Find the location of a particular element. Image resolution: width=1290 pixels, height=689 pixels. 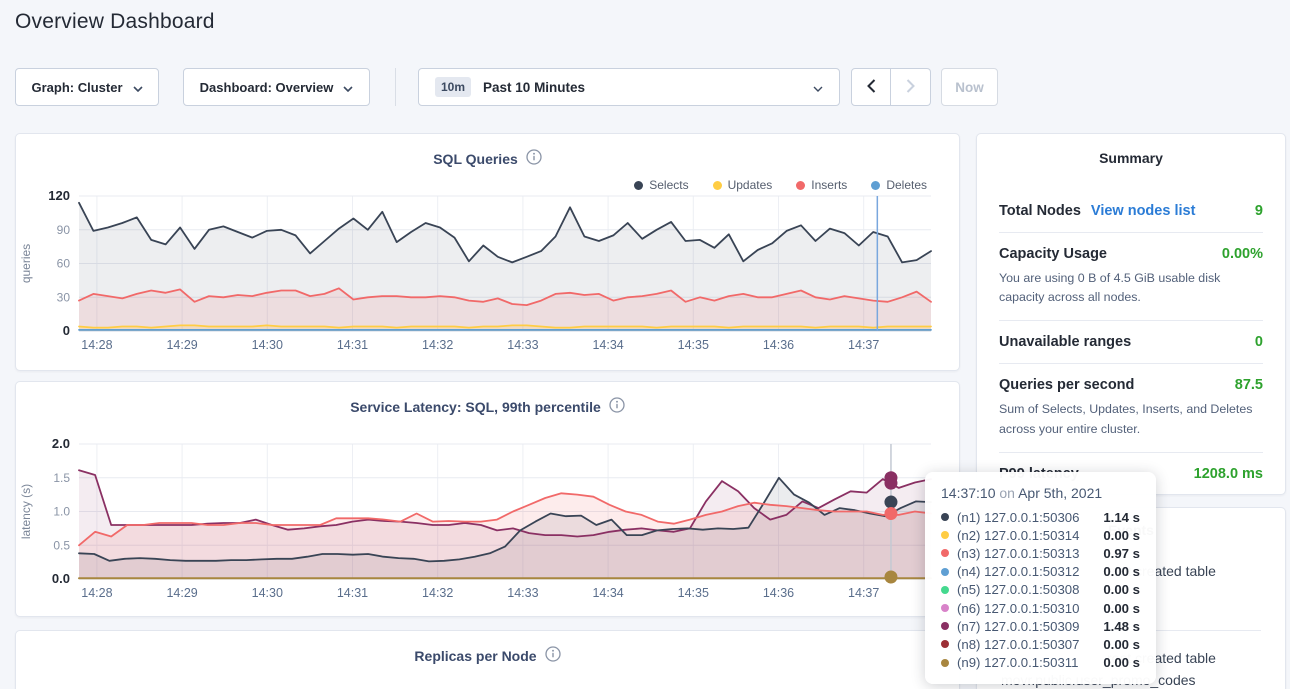

tooltip-row: (n1) 127.0.0.1:50306 1.14 s is located at coordinates (1040, 517).